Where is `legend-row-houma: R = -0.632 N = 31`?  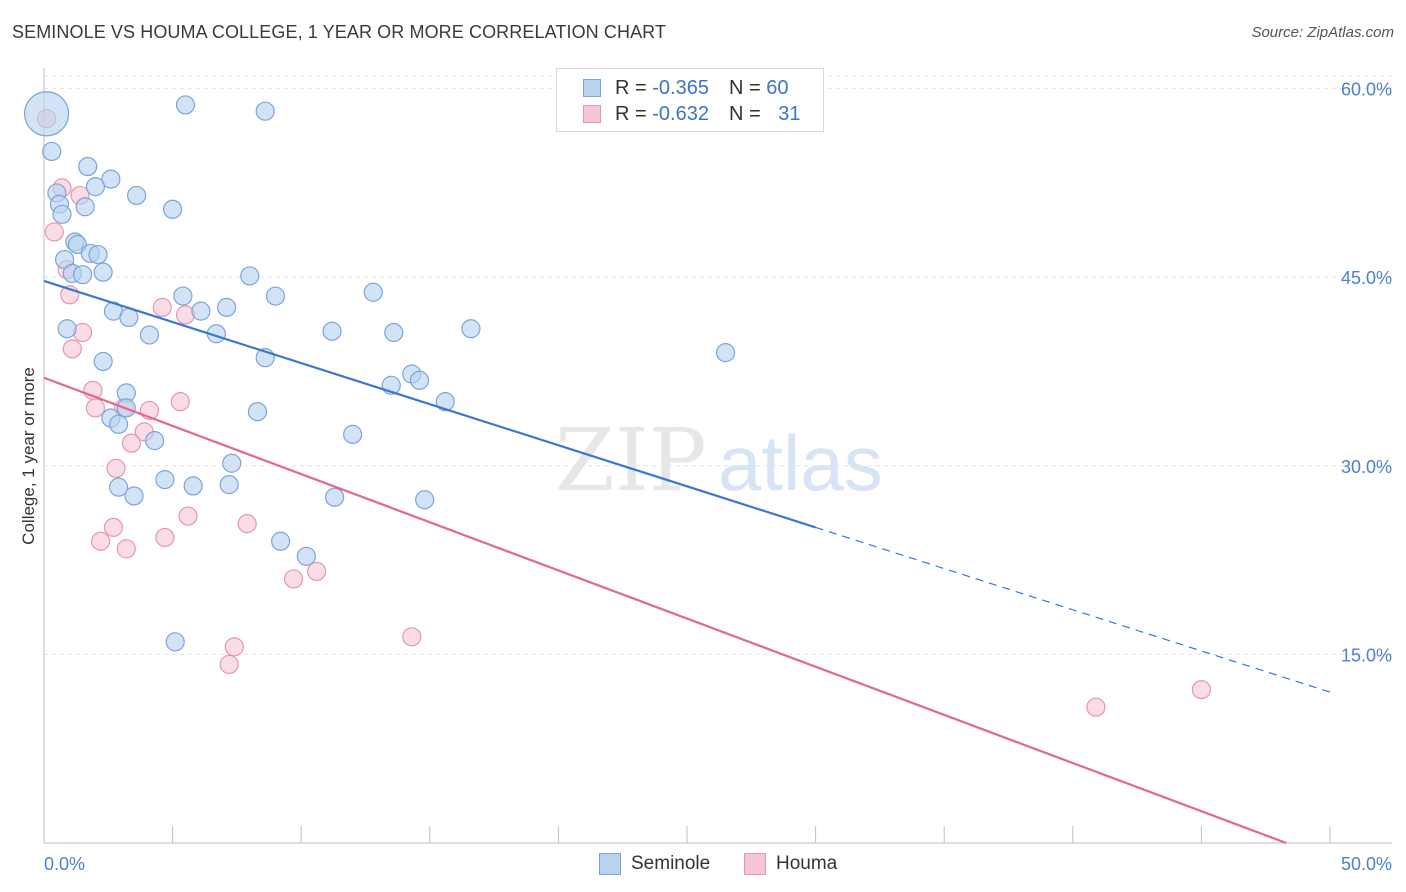
legend-row-houma: R = -0.632 N = 31 is located at coordinates (691, 114).